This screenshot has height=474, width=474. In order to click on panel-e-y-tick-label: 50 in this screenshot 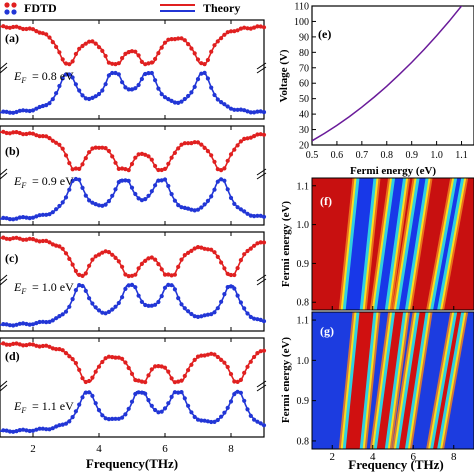, I will do `click(304, 99)`.